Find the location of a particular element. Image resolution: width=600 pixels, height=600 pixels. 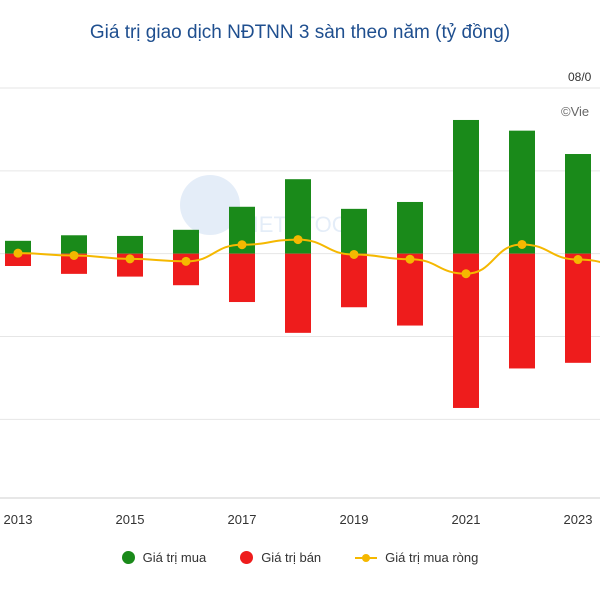

legend-item-net: Giá trị mua ròng is located at coordinates (416, 557).